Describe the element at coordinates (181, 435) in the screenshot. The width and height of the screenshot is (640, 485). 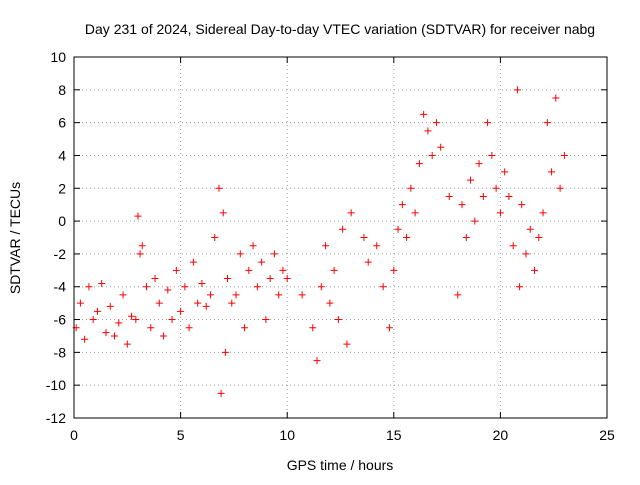
I see `x-tick-label: 5` at that location.